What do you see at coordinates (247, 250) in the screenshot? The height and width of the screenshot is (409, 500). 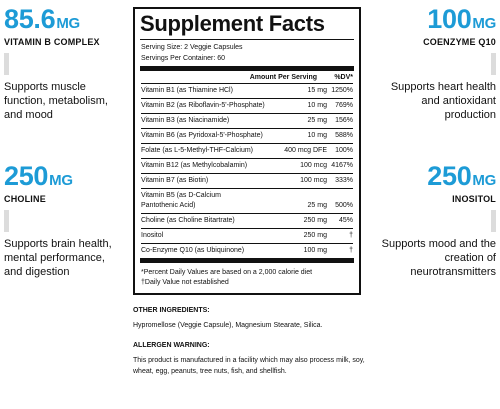 I see `table-row: Co-Enzyme Q10 (as Ubiquinone) 100 mg †` at bounding box center [247, 250].